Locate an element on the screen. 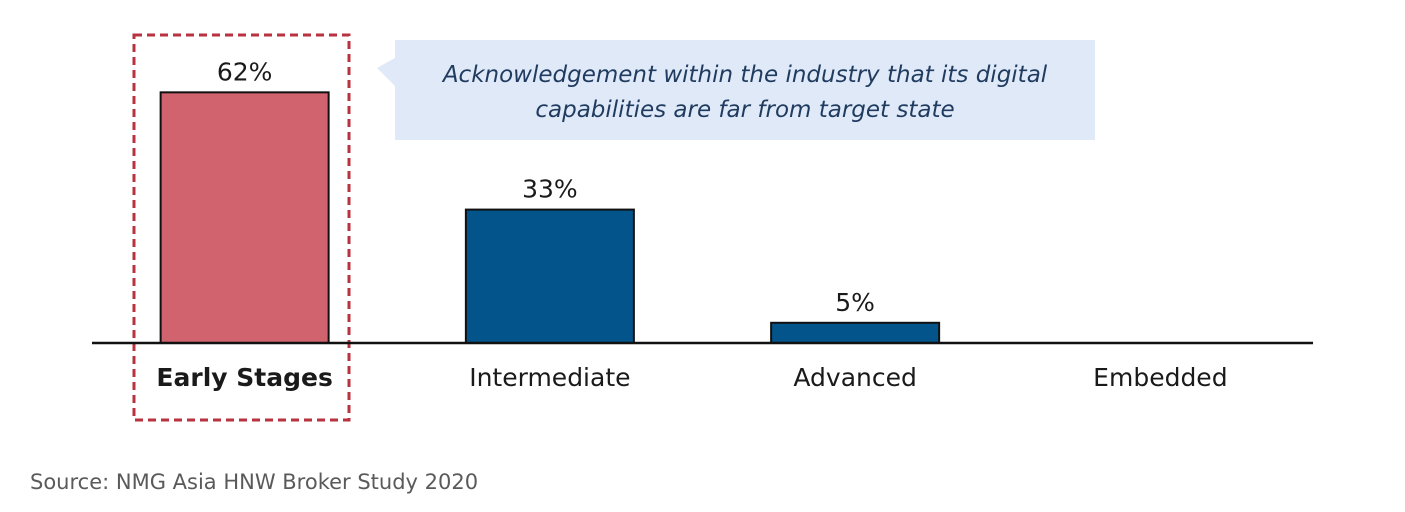  source-note: Source: NMG Asia HNW Broker Study 2020 is located at coordinates (254, 482).